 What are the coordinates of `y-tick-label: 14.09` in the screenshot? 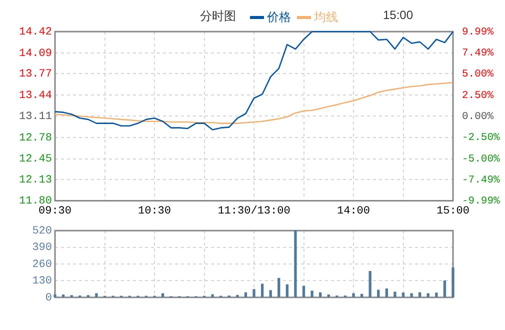 It's located at (35, 54).